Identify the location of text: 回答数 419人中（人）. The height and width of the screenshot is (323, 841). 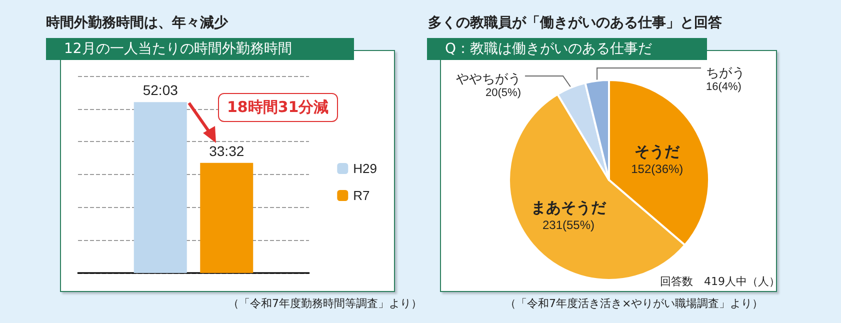
(720, 281).